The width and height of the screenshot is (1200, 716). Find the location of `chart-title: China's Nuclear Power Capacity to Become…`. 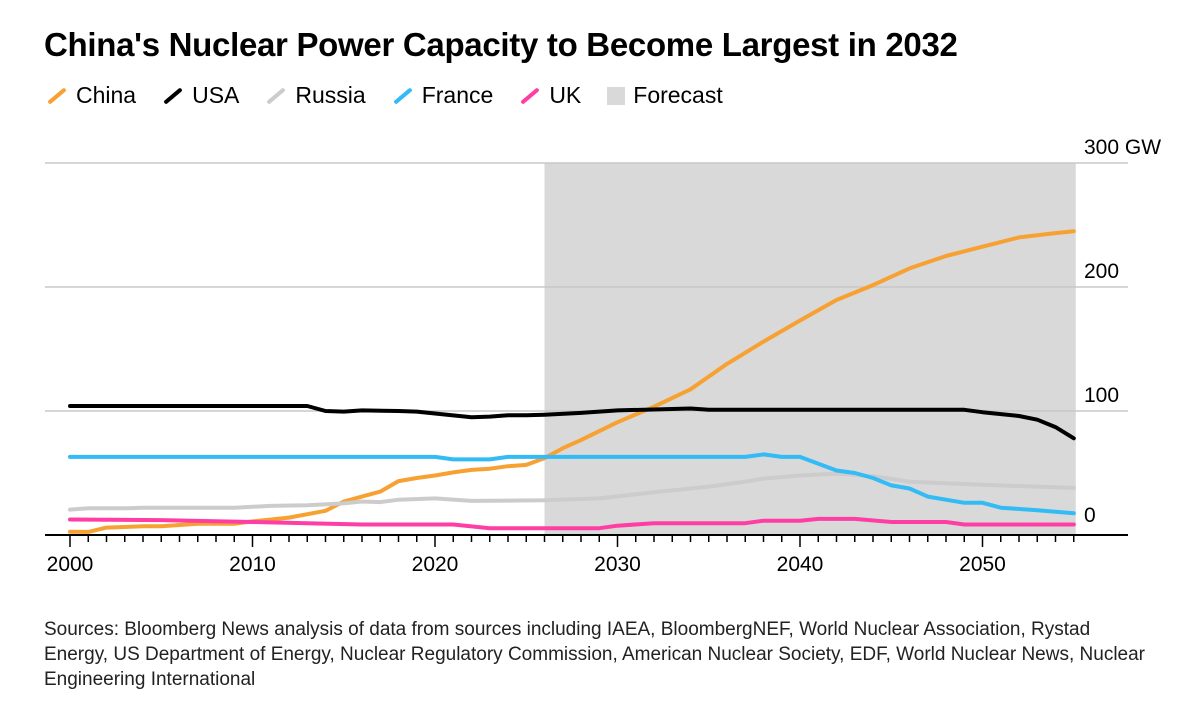

chart-title: China's Nuclear Power Capacity to Become… is located at coordinates (501, 44).